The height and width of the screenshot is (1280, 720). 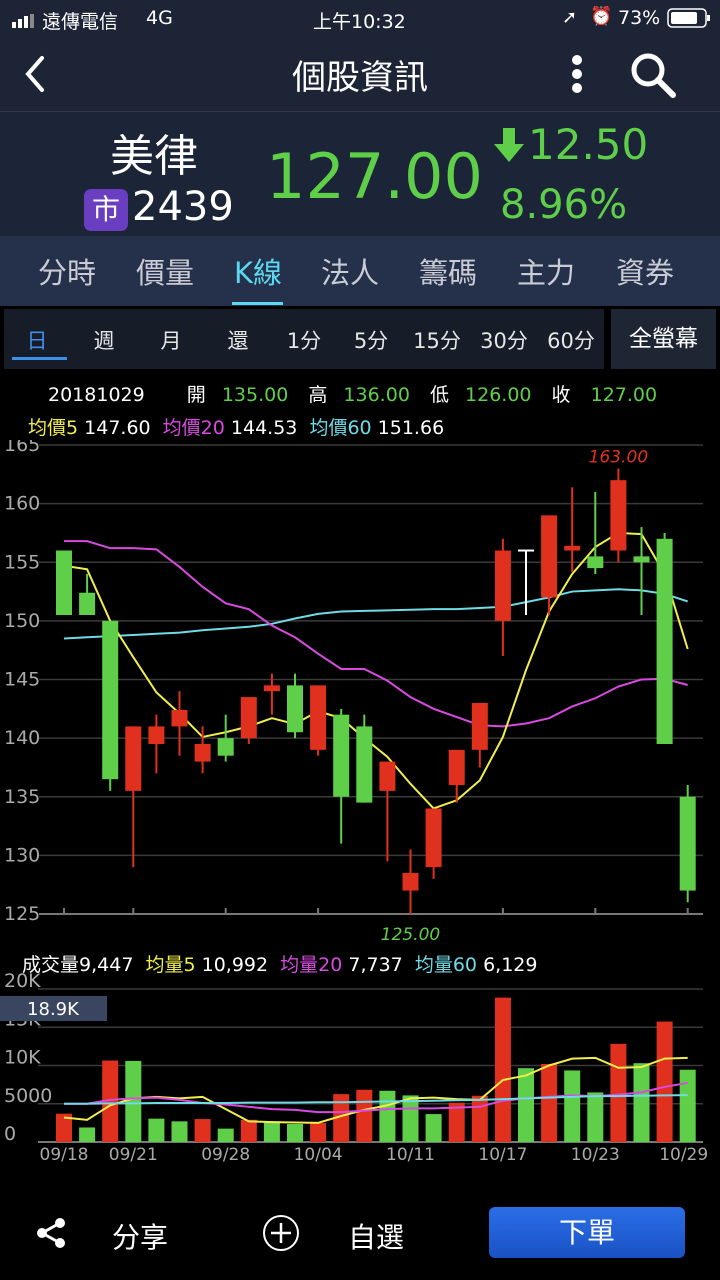 What do you see at coordinates (340, 428) in the screenshot?
I see `ma60-label: 均價60` at bounding box center [340, 428].